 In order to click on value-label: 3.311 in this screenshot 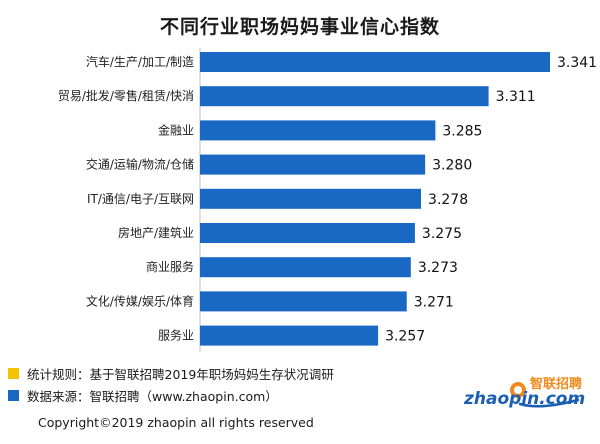, I will do `click(516, 97)`.